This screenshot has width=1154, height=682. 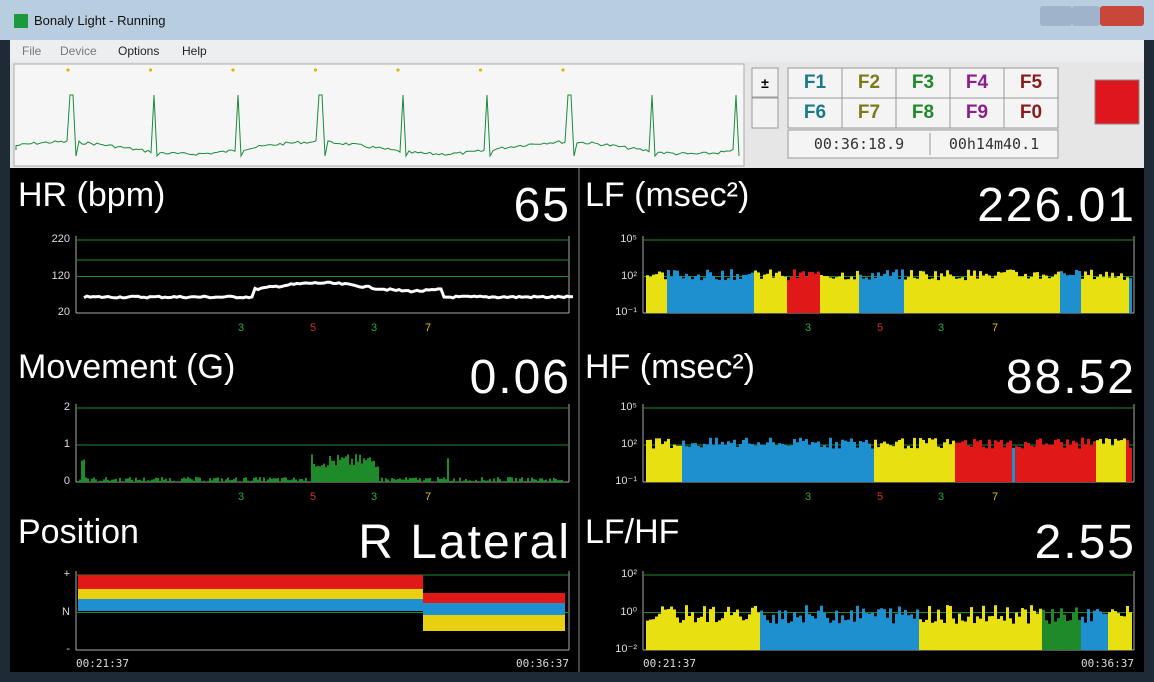 What do you see at coordinates (923, 82) in the screenshot?
I see `function-key: F3` at bounding box center [923, 82].